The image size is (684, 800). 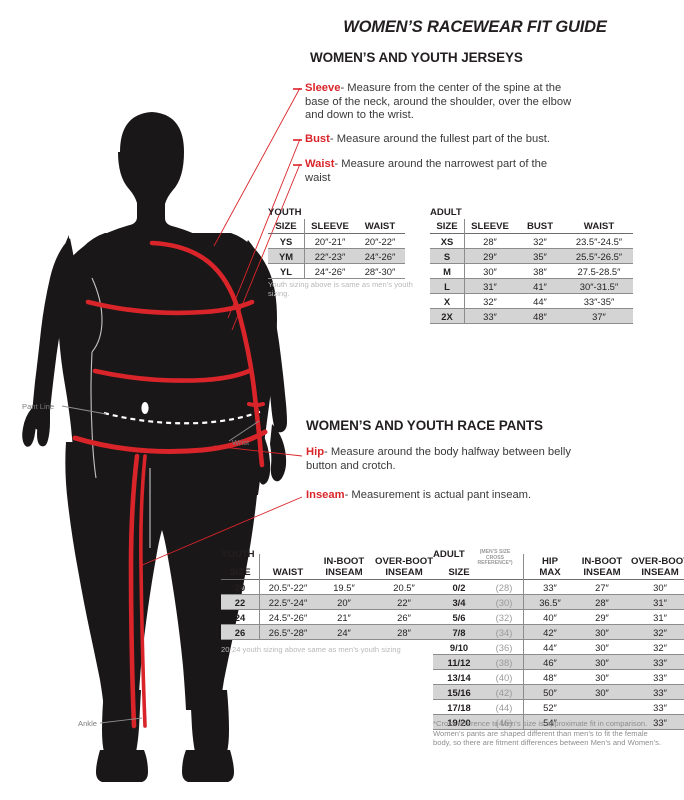 I want to click on table-cell: 42″, so click(x=549, y=632).